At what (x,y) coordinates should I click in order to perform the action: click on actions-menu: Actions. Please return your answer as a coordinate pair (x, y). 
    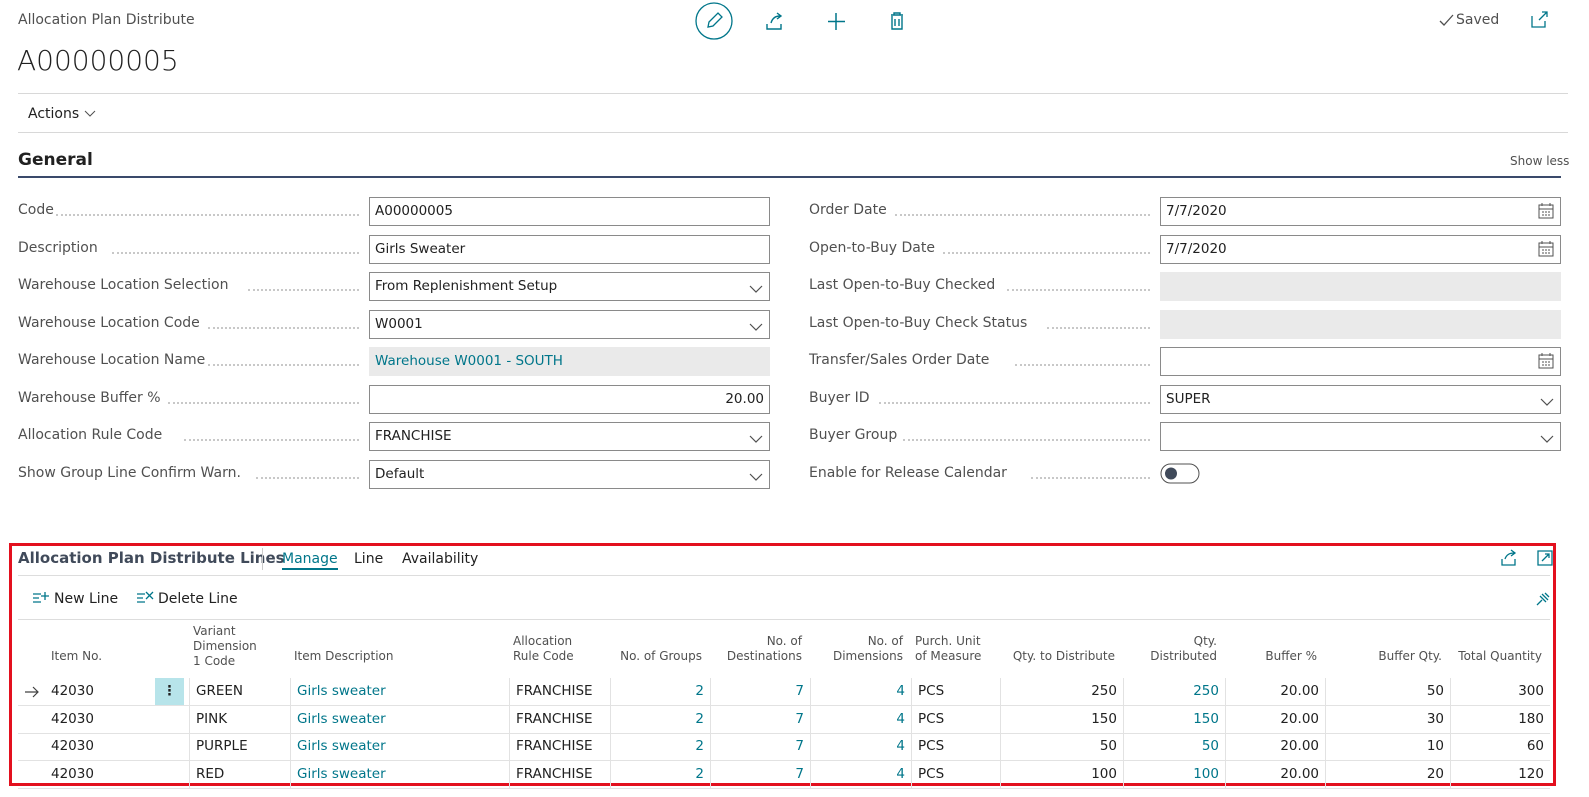
    Looking at the image, I should click on (62, 114).